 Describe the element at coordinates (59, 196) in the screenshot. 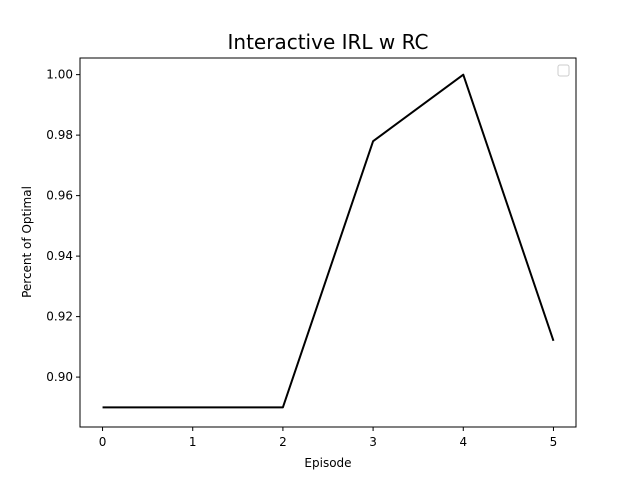

I see `y-tick-label: 0.96` at that location.